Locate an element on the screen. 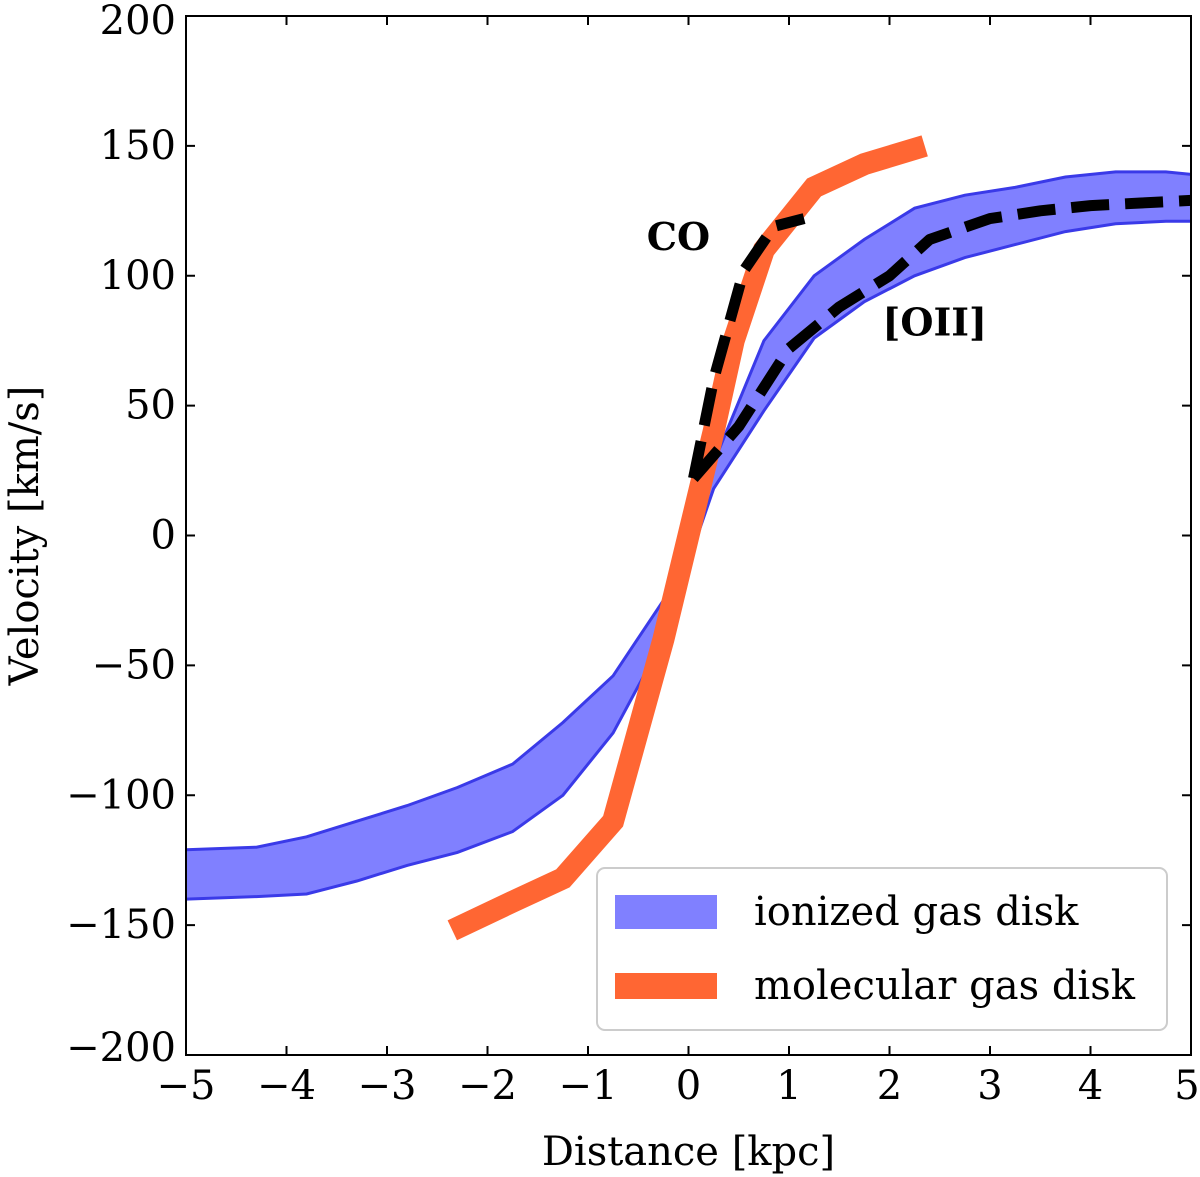 Image resolution: width=1200 pixels, height=1177 pixels. x-tick-label: −4 is located at coordinates (286, 1086).